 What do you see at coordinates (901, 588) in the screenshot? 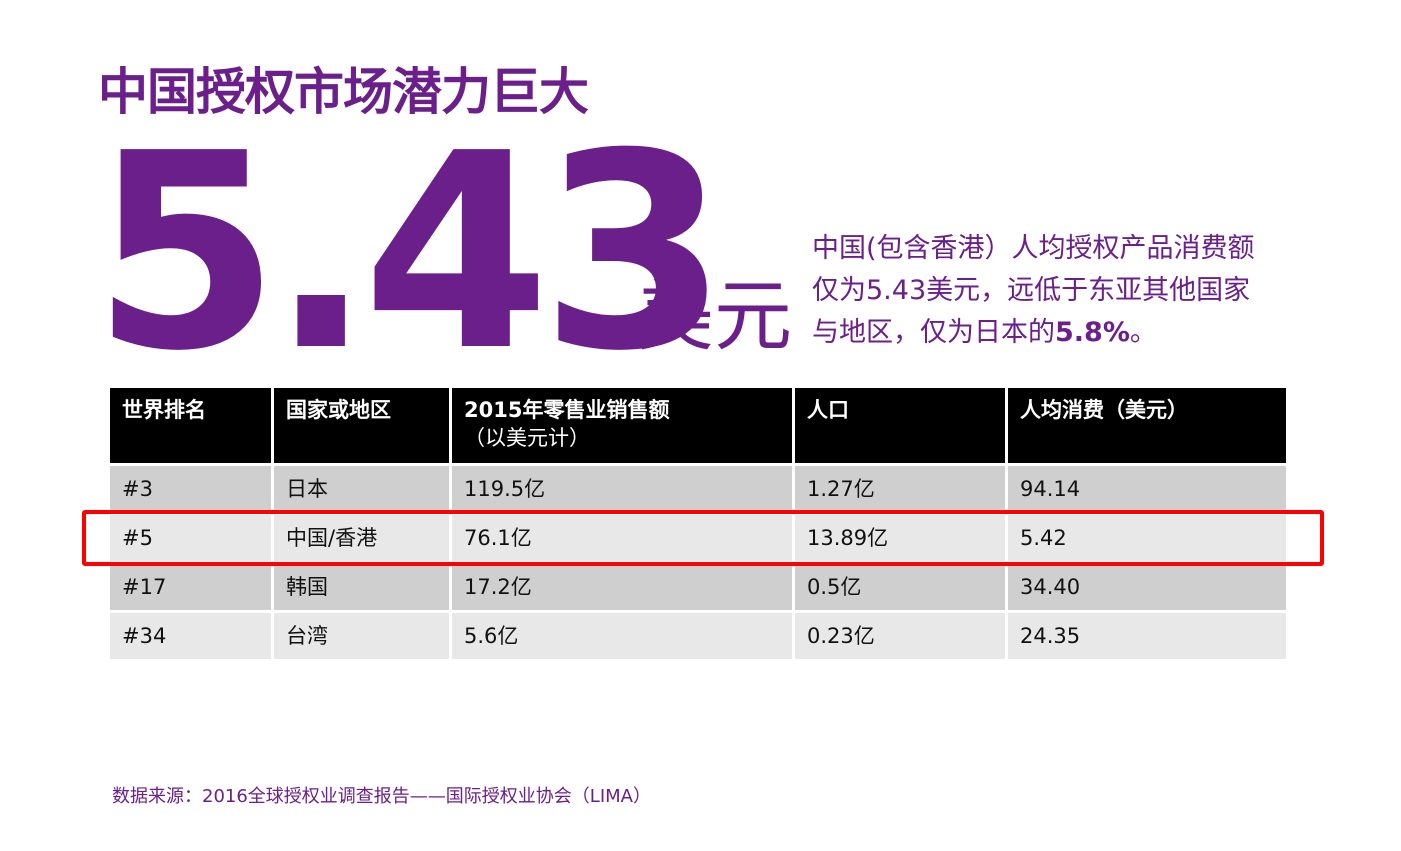
I see `cell-population: 0.5亿` at bounding box center [901, 588].